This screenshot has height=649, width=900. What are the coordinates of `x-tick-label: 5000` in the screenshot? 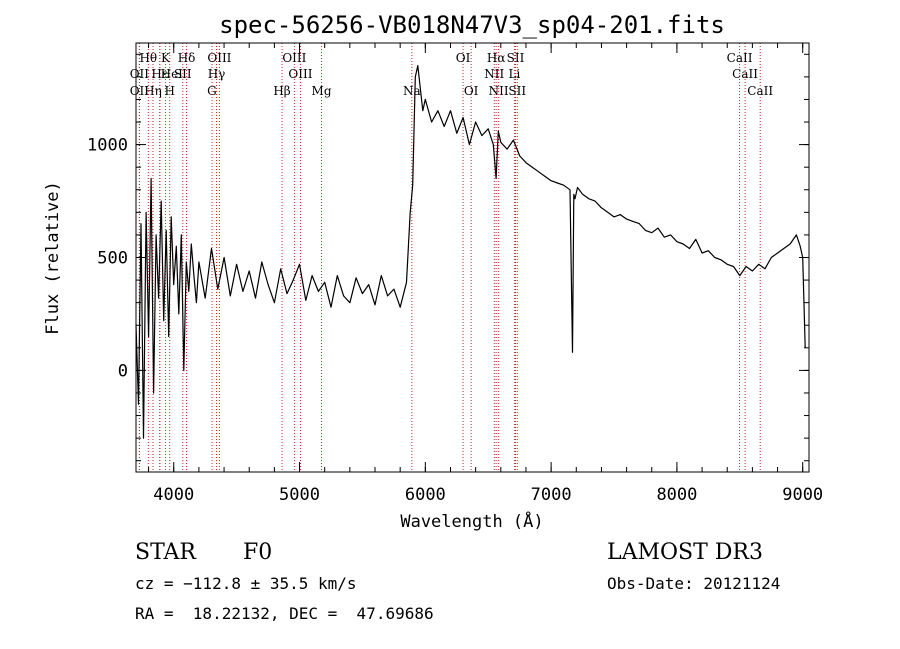 It's located at (299, 495).